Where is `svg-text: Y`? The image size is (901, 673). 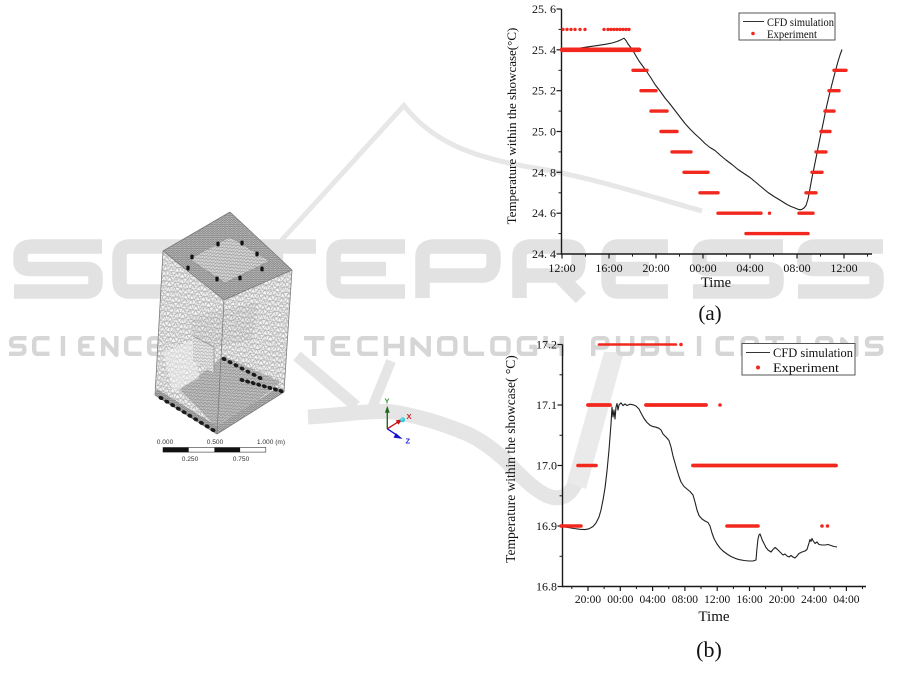
svg-text: Y is located at coordinates (386, 401).